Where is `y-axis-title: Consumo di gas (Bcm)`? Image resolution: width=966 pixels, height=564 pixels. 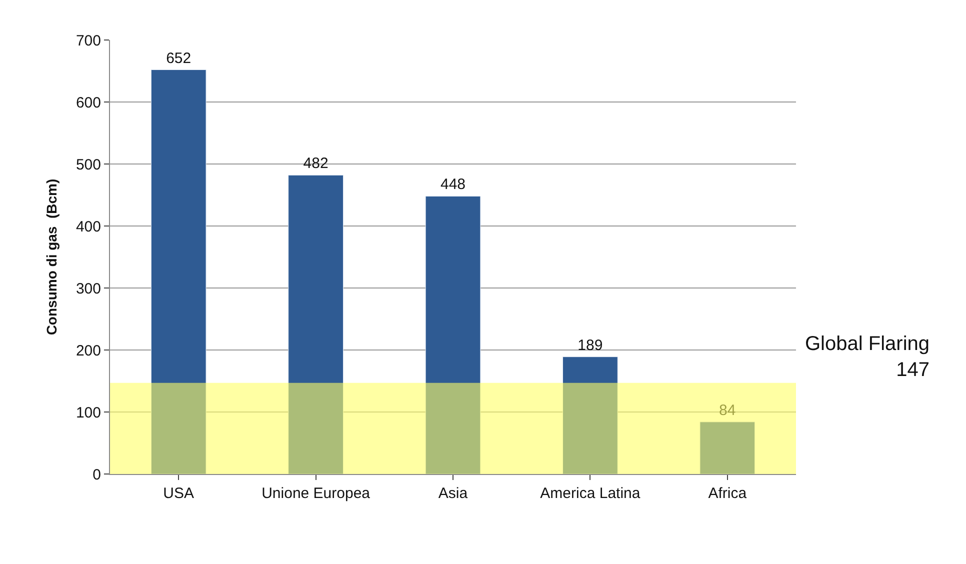
y-axis-title: Consumo di gas (Bcm) is located at coordinates (52, 257).